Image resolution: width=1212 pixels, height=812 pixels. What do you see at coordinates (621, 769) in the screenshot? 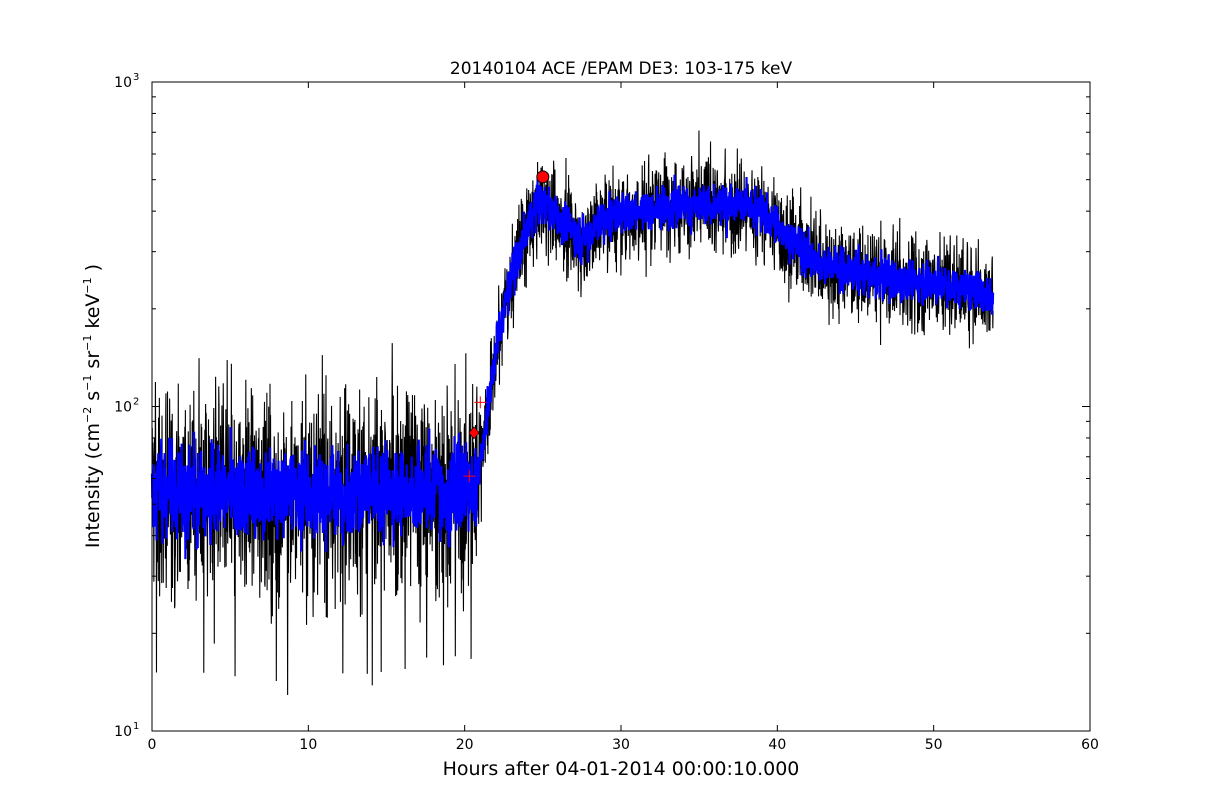
I see `x-axis-label: Hours after 04-01-2014 00:00:10.000` at bounding box center [621, 769].